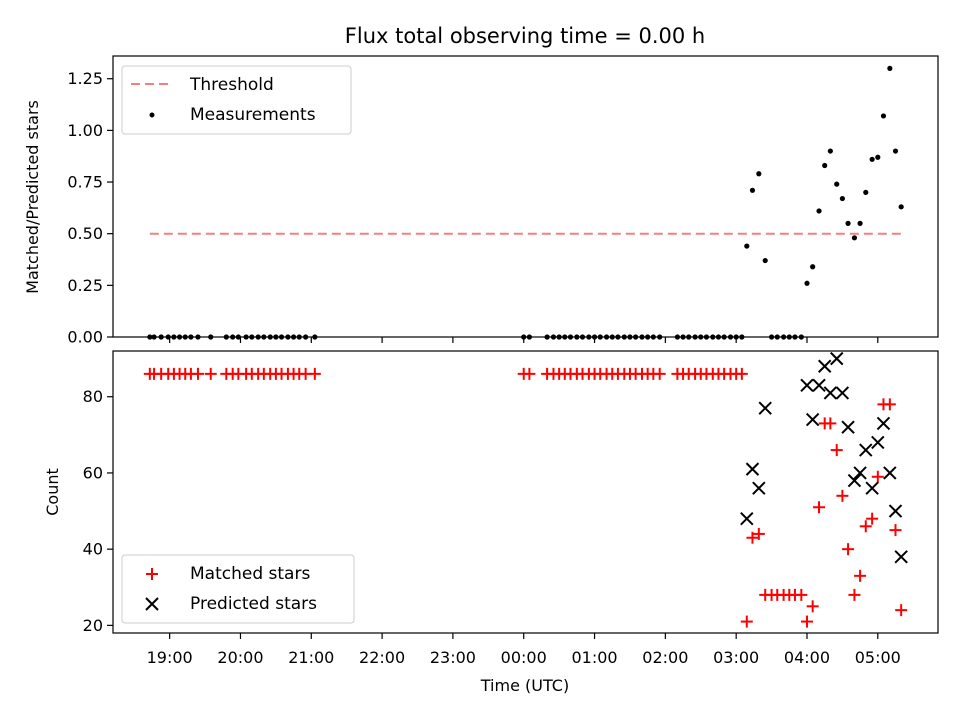 The image size is (960, 720). What do you see at coordinates (236, 100) in the screenshot?
I see `top-legend-box` at bounding box center [236, 100].